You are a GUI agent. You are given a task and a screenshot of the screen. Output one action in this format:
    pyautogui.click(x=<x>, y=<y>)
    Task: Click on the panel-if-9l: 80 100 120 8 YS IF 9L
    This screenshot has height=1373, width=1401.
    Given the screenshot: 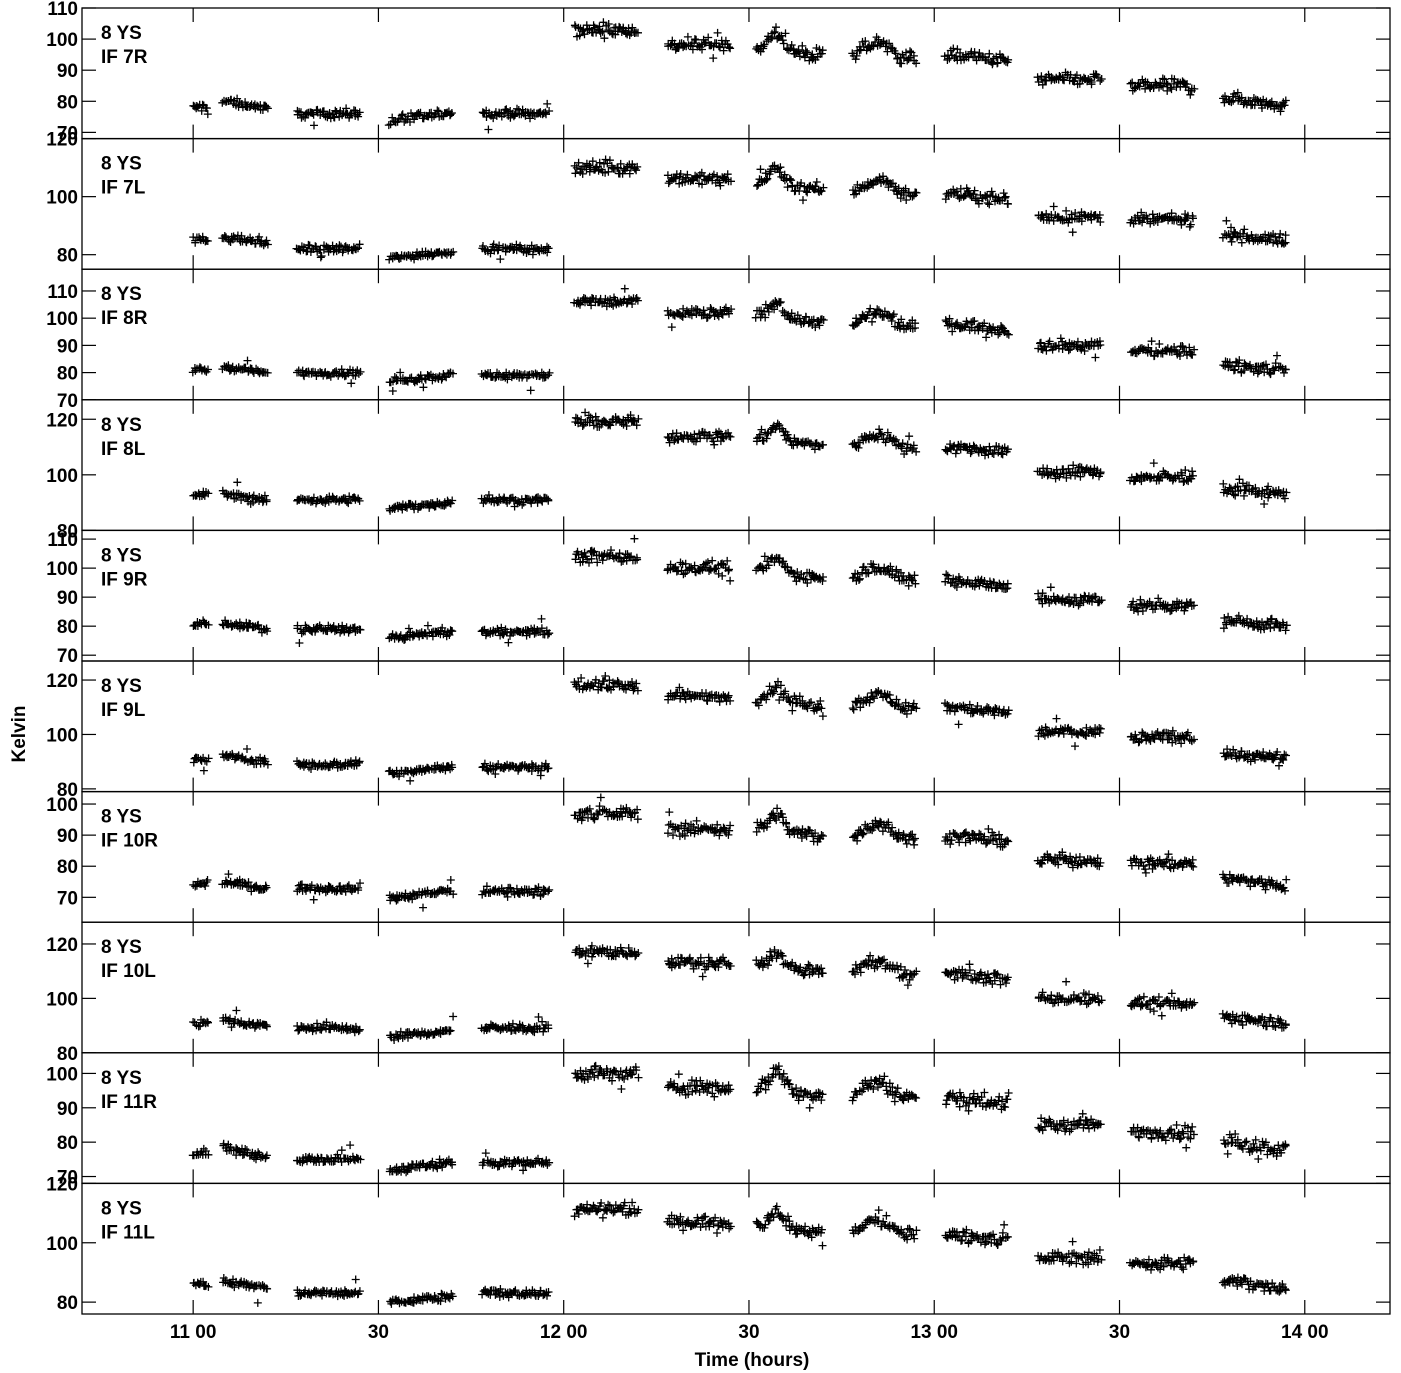 What is the action you would take?
    pyautogui.click(x=718, y=730)
    